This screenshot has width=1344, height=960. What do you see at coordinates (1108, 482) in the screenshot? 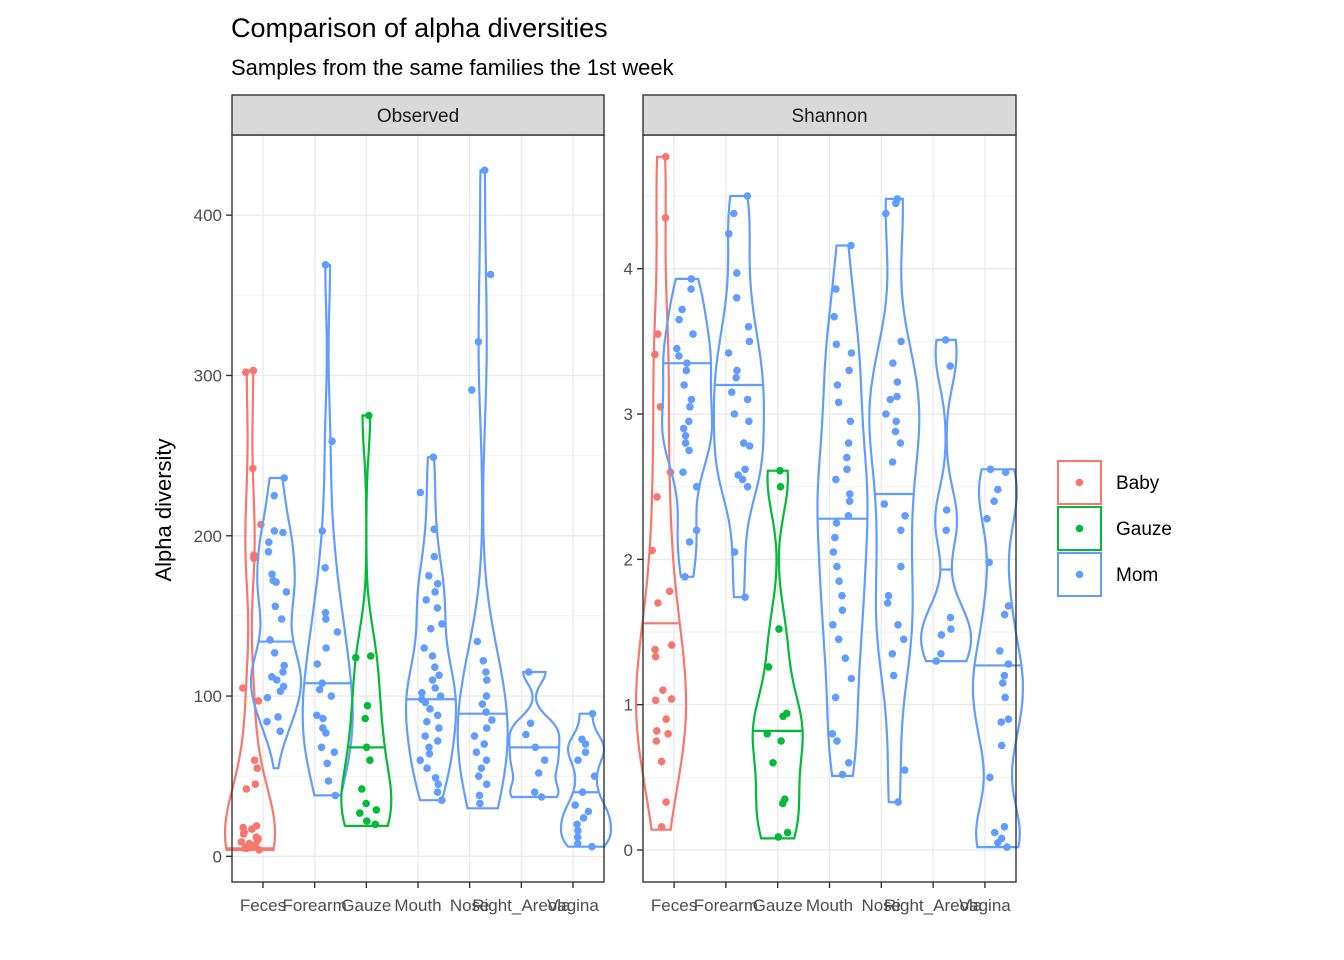
I see `legend-entry-baby: Baby` at bounding box center [1108, 482].